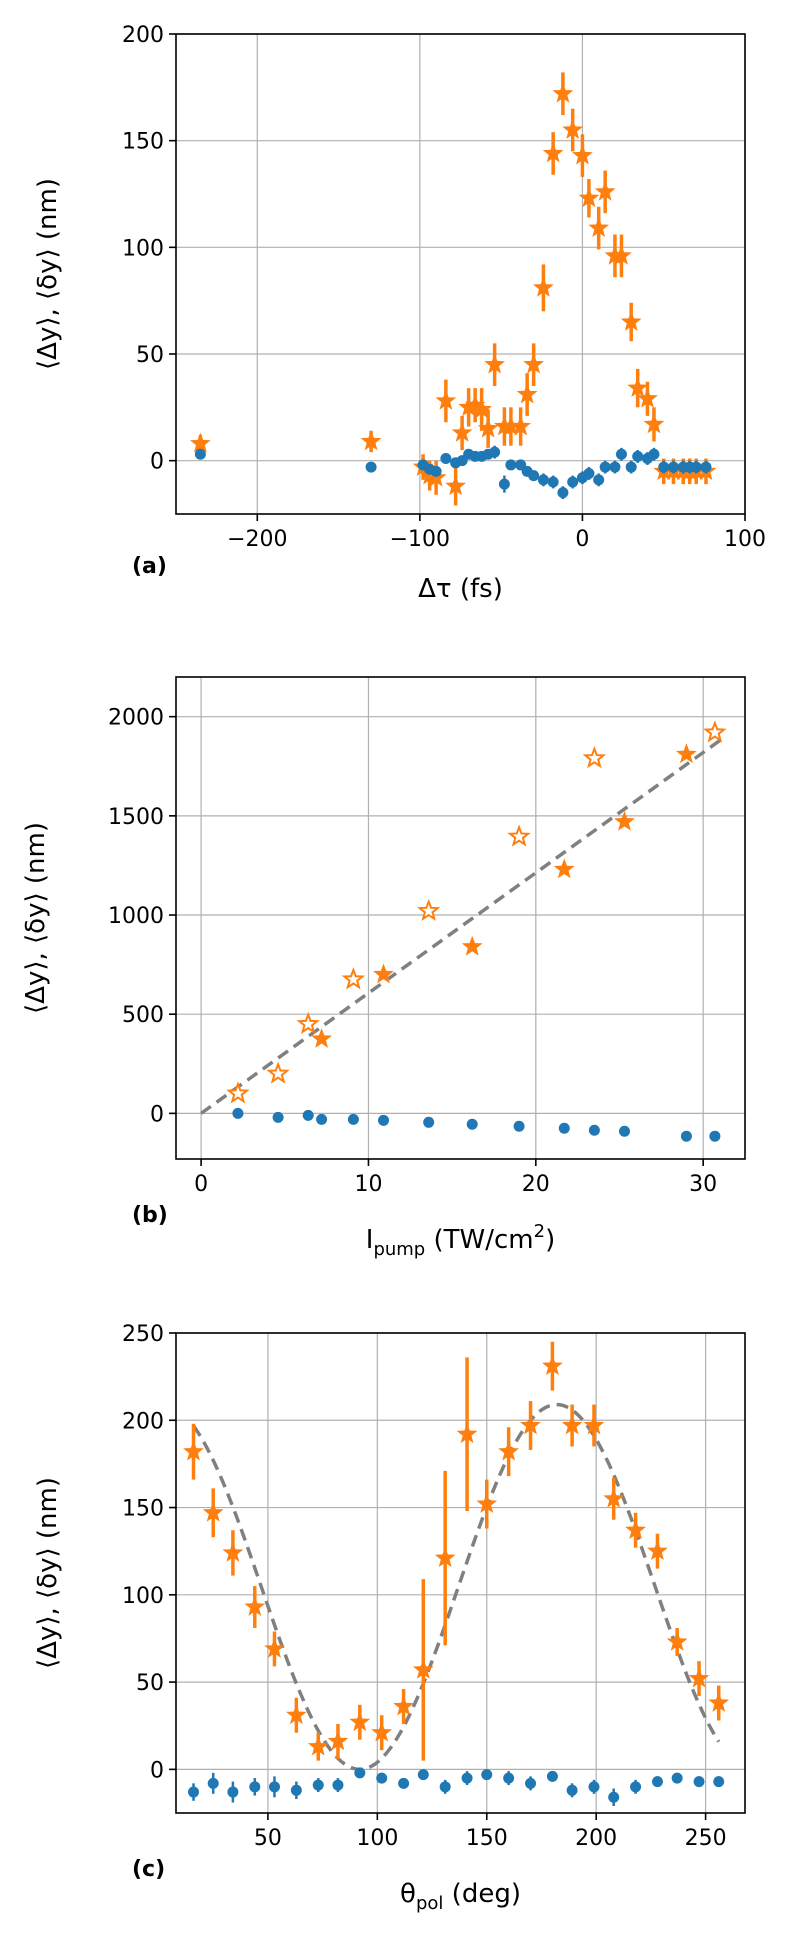 The image size is (797, 1943). I want to click on plot-area, so click(453, 289).